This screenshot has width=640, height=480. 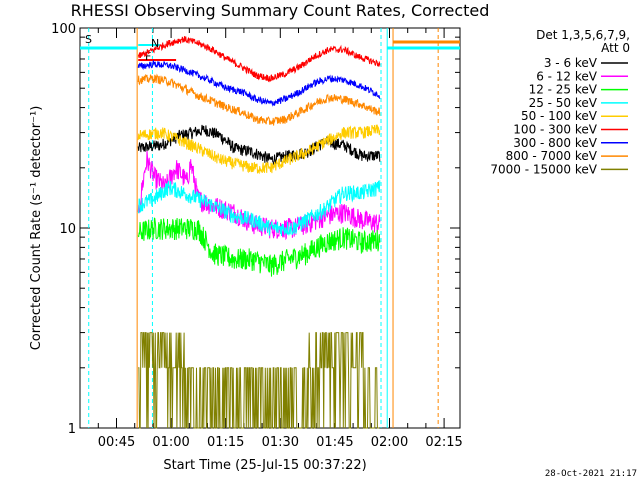 I want to click on flag-label: N, so click(x=155, y=43).